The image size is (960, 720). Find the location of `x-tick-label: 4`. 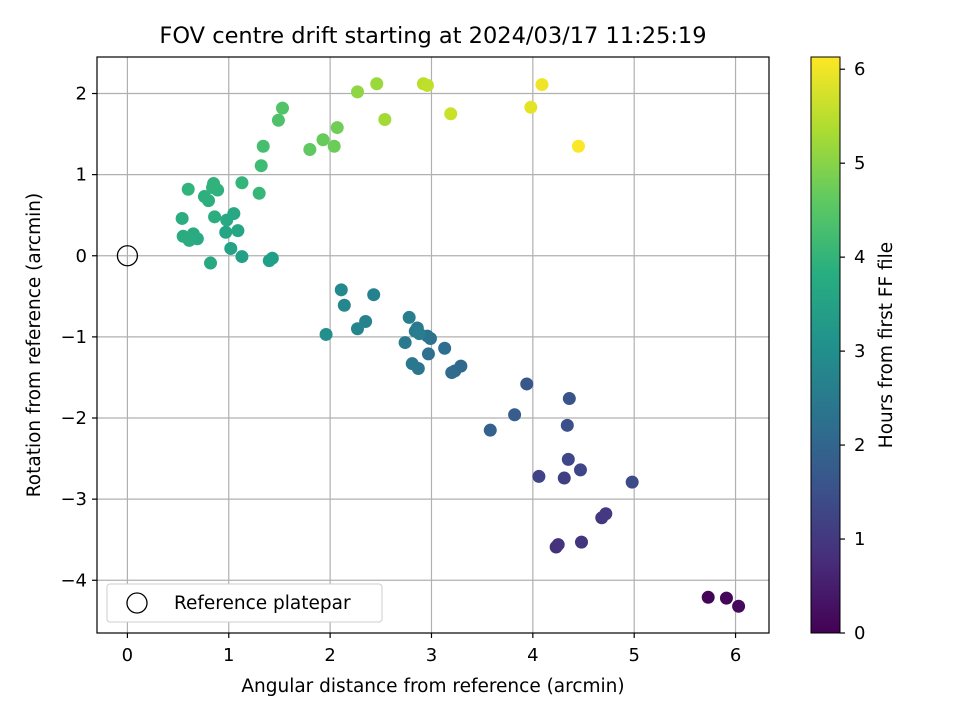

x-tick-label: 4 is located at coordinates (532, 655).